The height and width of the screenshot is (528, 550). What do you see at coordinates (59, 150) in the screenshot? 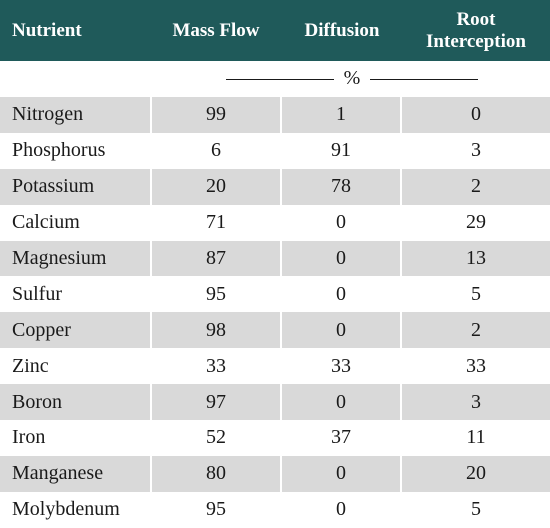
I see `cell-nutrient: Phosphorus` at bounding box center [59, 150].